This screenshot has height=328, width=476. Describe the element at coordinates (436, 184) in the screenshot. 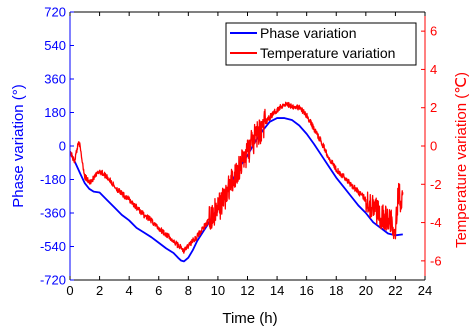

I see `y2-tick-label: -2` at that location.